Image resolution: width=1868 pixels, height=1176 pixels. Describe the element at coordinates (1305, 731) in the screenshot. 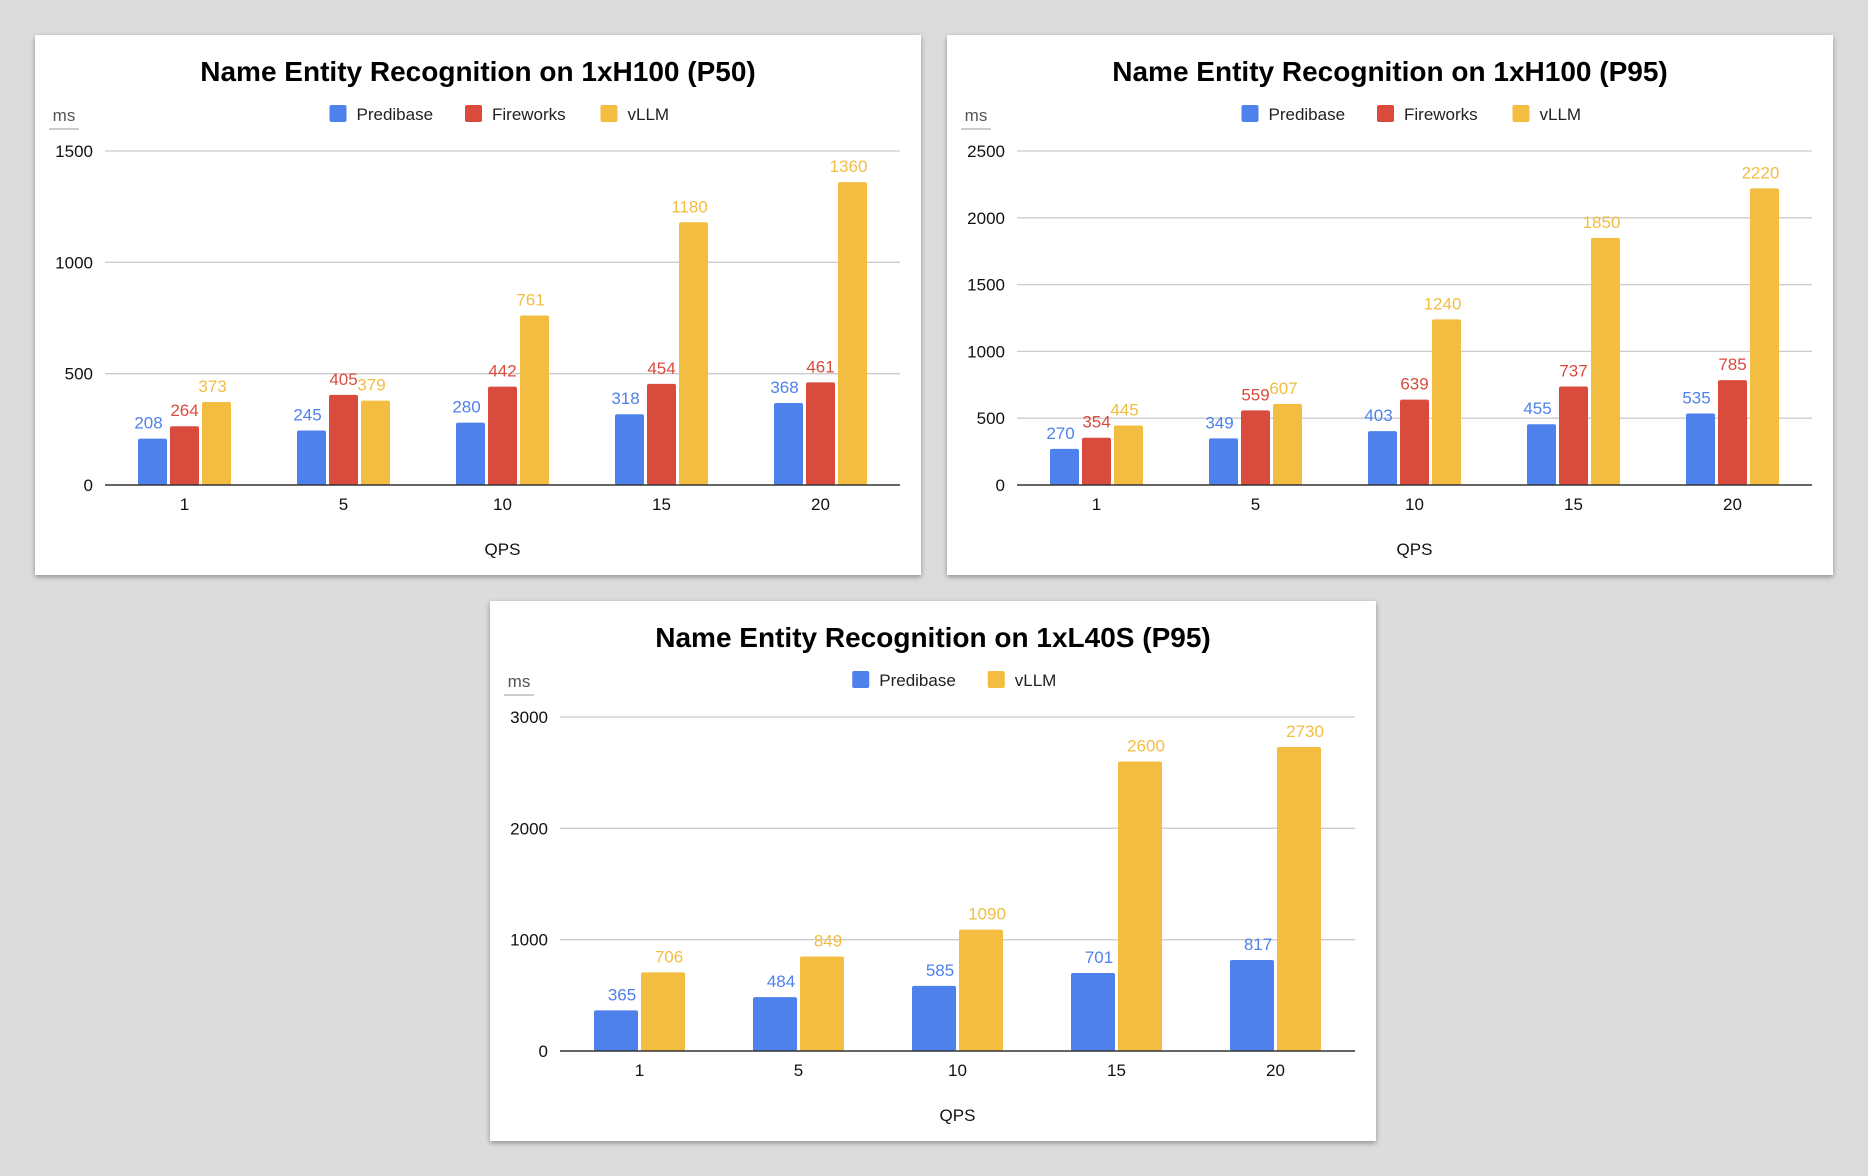

I see `data-label: 2730` at that location.